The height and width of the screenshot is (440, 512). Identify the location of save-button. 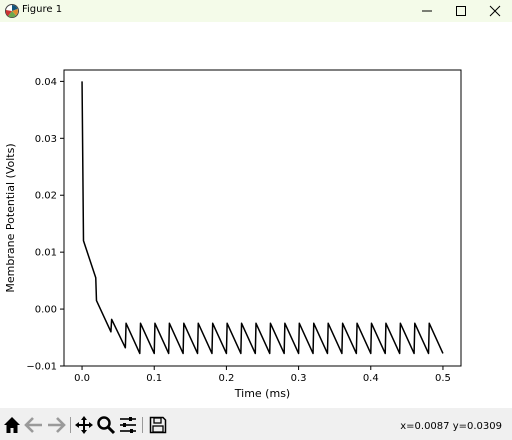
(158, 425).